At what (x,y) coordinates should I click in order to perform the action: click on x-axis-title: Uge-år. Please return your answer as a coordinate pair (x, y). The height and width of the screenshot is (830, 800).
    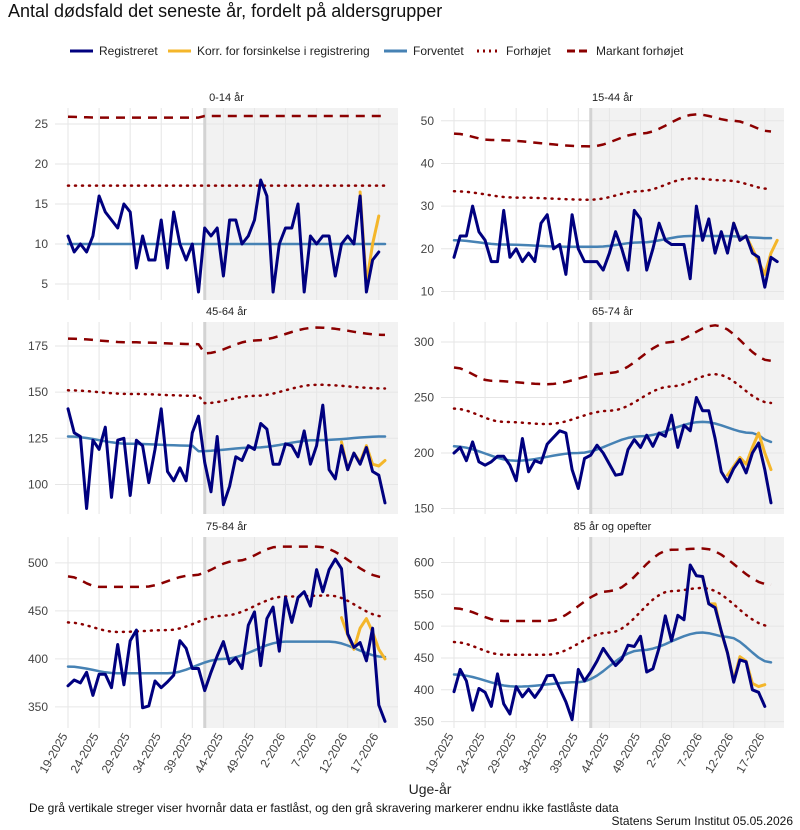
    Looking at the image, I should click on (430, 789).